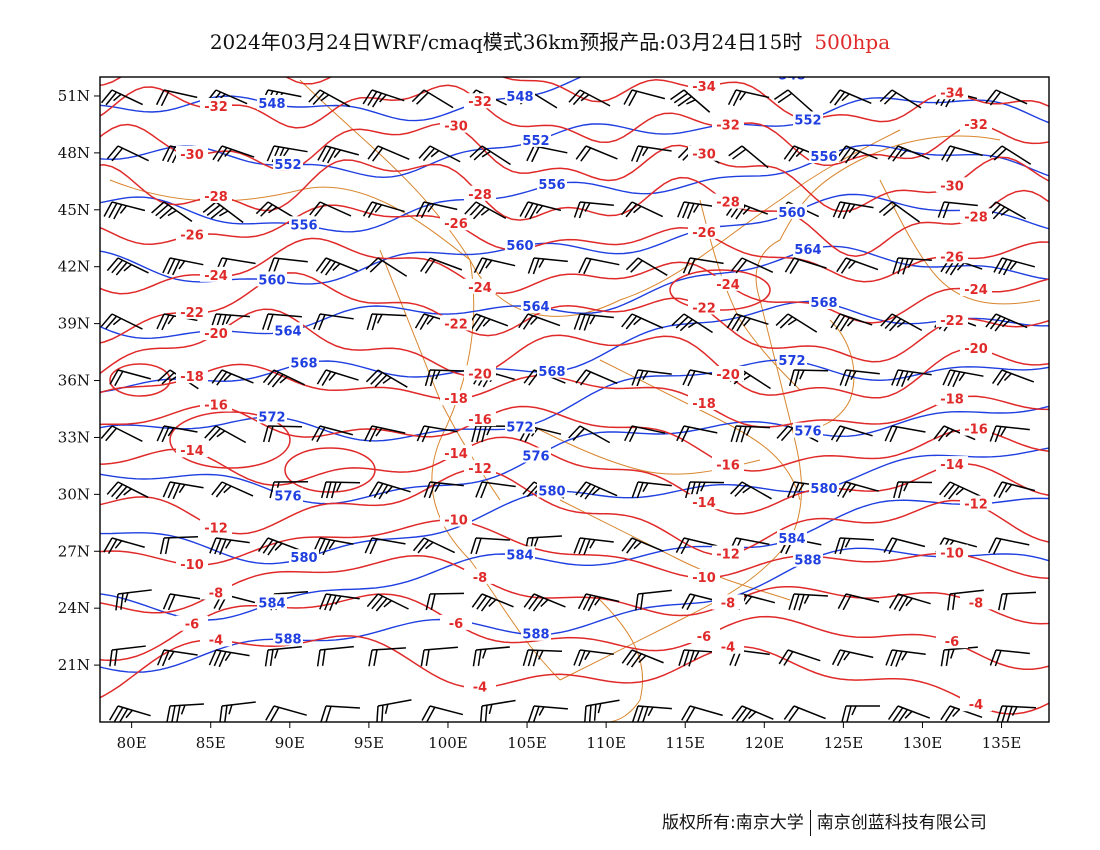 The width and height of the screenshot is (1100, 850). I want to click on latitude-axis: 51N 48N 45N 42N 39N 36N 33N 30N 27N 24N 21N, so click(79, 380).